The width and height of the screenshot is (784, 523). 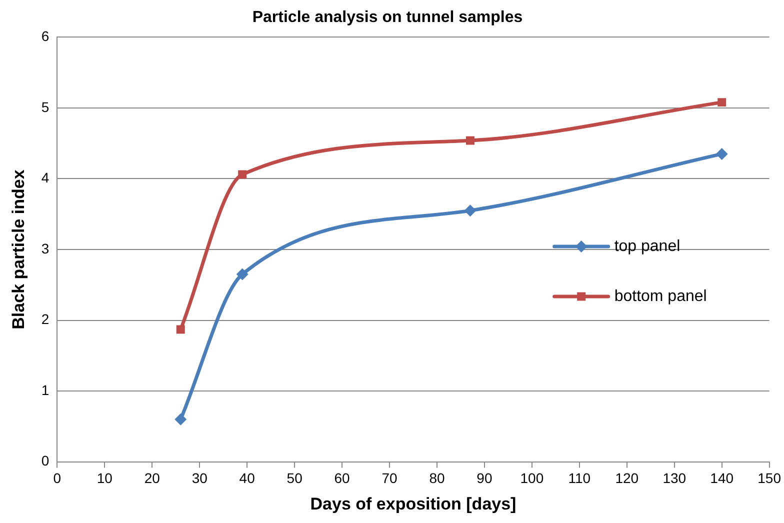 What do you see at coordinates (722, 478) in the screenshot?
I see `x-tick-label: 140` at bounding box center [722, 478].